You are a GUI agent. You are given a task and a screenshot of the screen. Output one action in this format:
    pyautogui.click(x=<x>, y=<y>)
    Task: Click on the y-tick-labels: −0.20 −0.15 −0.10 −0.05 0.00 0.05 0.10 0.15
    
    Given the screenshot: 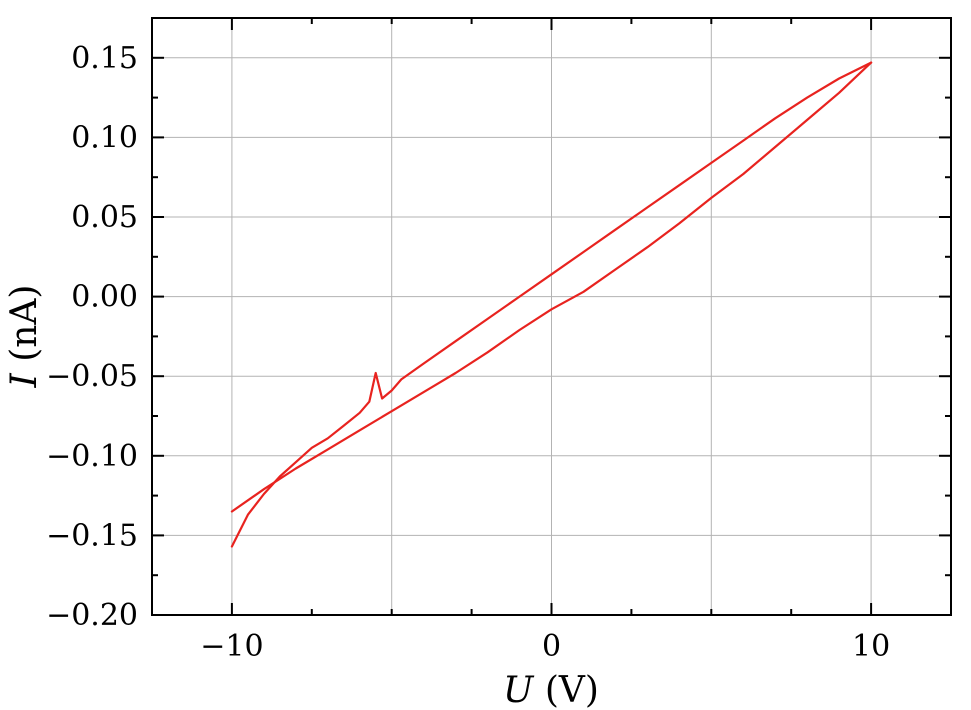 What is the action you would take?
    pyautogui.click(x=92, y=337)
    